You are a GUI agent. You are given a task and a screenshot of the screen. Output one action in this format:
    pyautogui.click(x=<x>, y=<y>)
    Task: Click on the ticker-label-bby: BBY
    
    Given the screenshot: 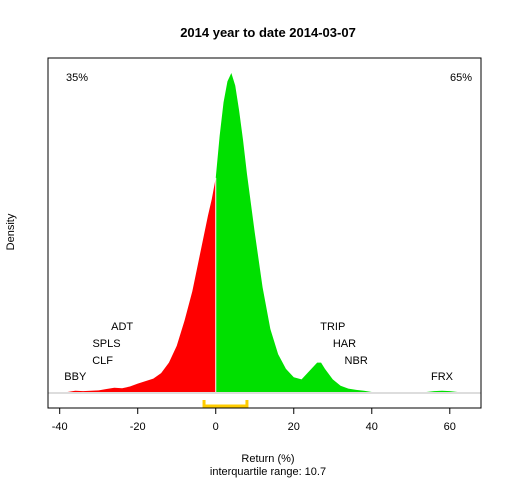 What is the action you would take?
    pyautogui.click(x=75, y=377)
    